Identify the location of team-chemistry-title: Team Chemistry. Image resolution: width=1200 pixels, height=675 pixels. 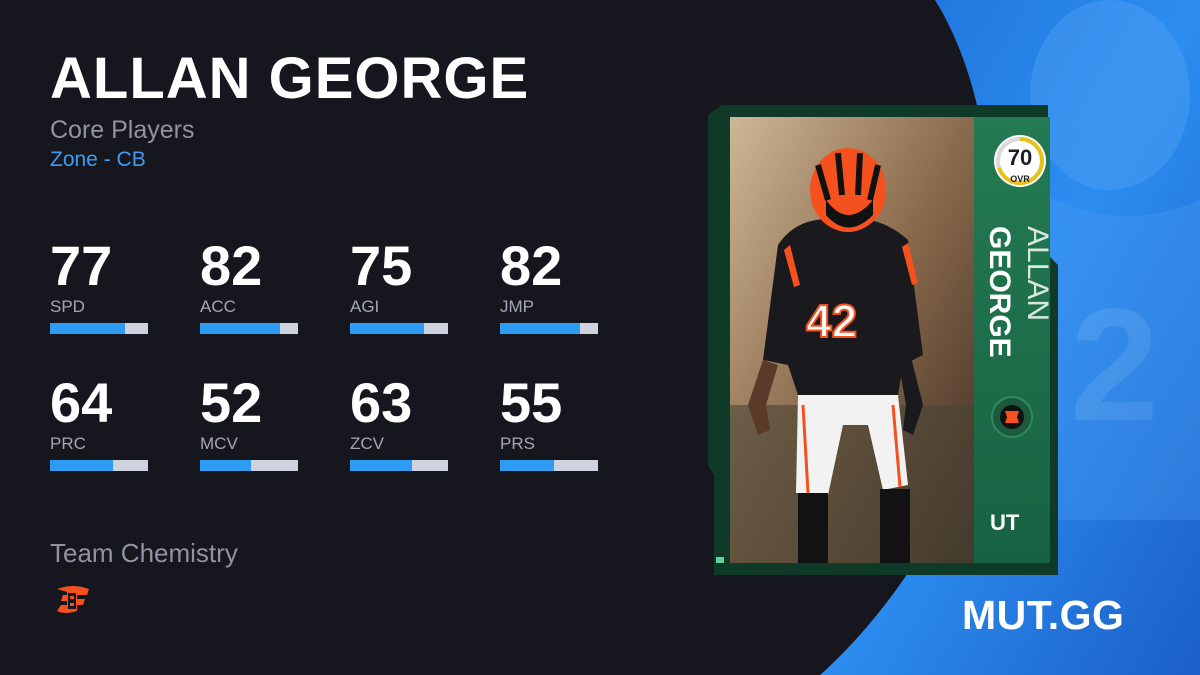
(144, 553).